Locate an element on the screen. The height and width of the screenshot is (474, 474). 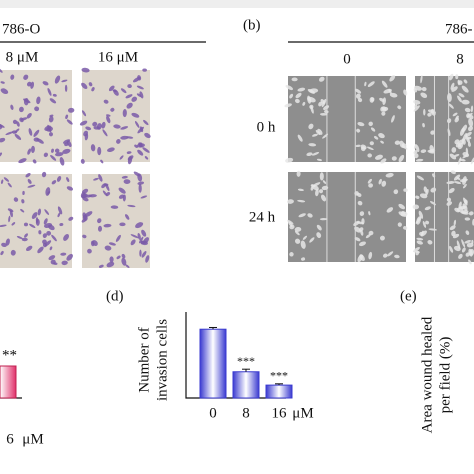
significance: *** is located at coordinates (246, 361).